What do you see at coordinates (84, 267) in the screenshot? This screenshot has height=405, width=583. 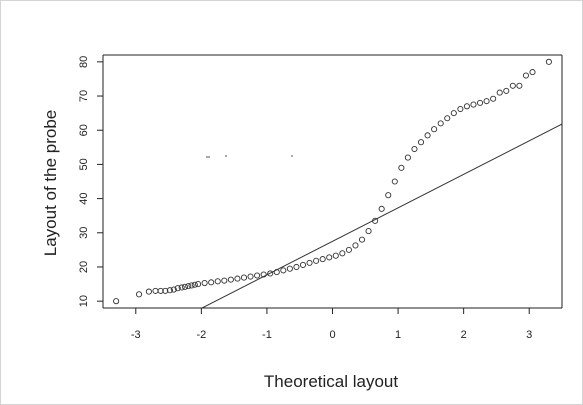 I see `y-tick-label: 20` at bounding box center [84, 267].